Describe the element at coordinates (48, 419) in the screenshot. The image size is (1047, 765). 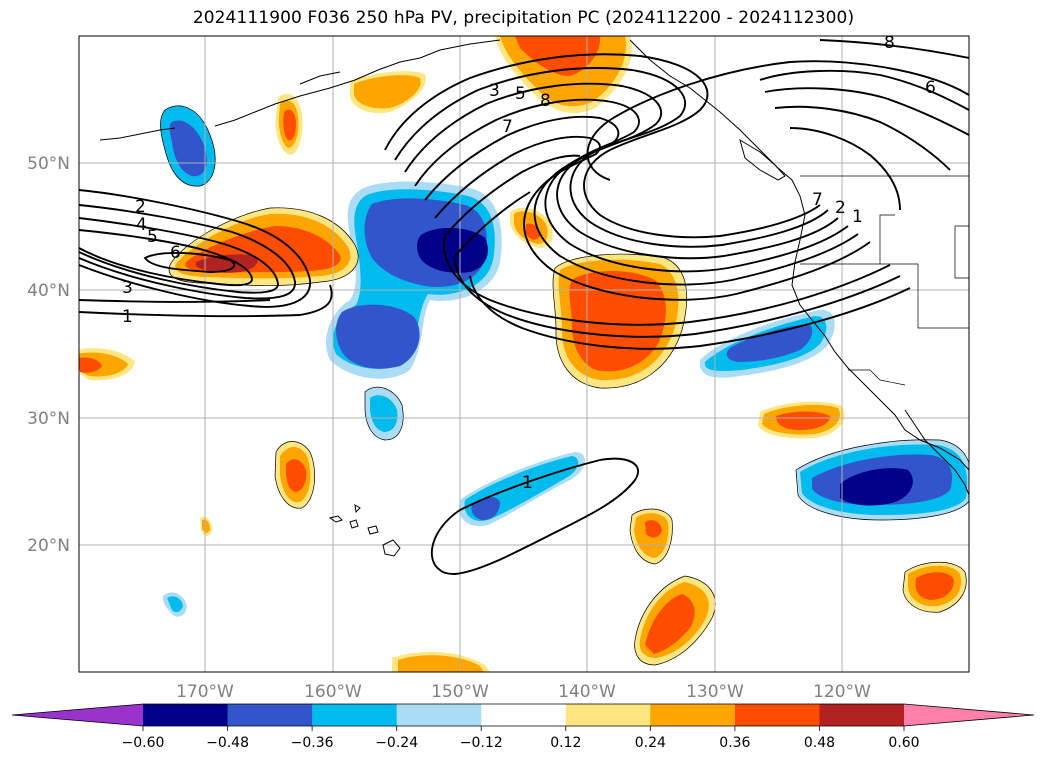
I see `lat-label-30N: 30°N` at that location.